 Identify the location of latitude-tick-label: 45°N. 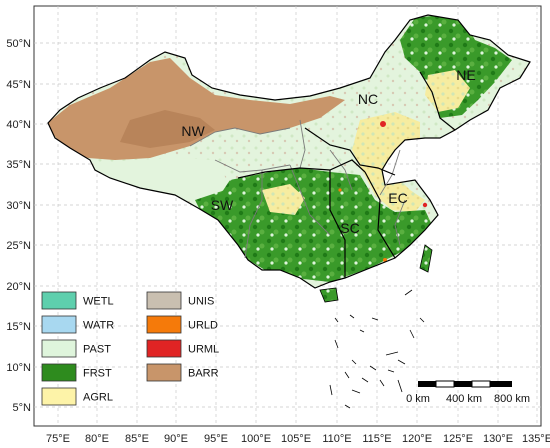
(18, 85).